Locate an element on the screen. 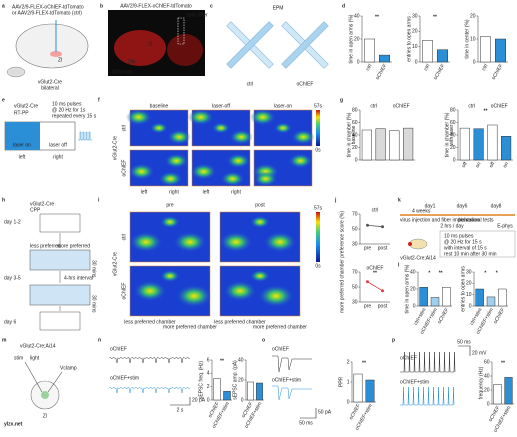 Image resolution: width=517 pixels, height=437 pixels. y-axis-label: entries to open arms is located at coordinates (463, 289).